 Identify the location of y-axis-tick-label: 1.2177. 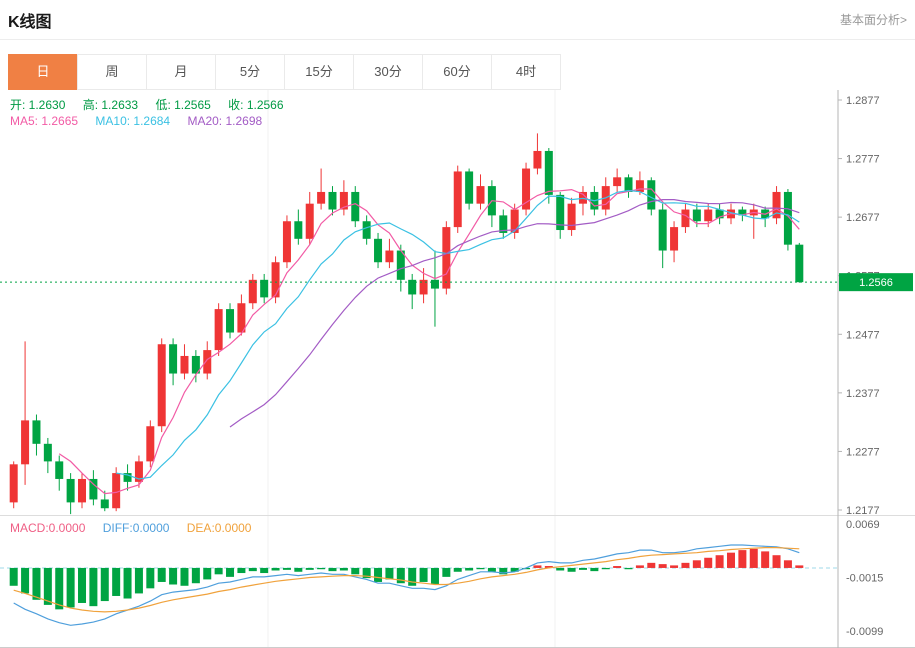
(863, 510).